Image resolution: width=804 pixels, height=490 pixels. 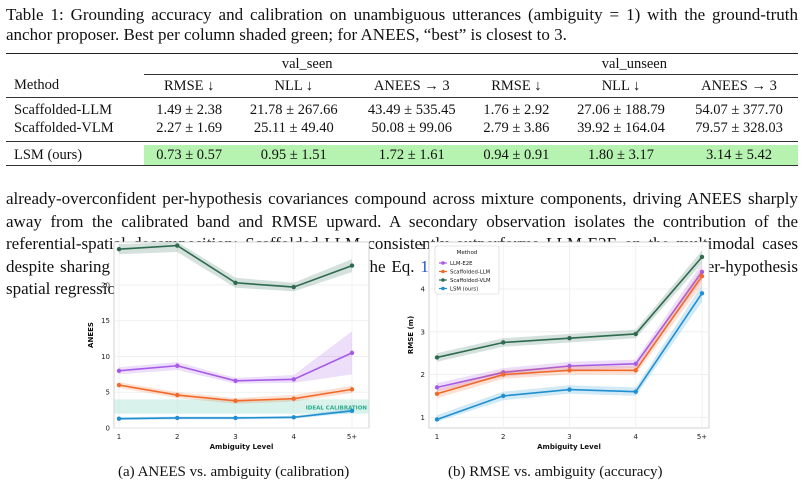 What do you see at coordinates (470, 281) in the screenshot?
I see `legend-entry: Scaffolded-VLM` at bounding box center [470, 281].